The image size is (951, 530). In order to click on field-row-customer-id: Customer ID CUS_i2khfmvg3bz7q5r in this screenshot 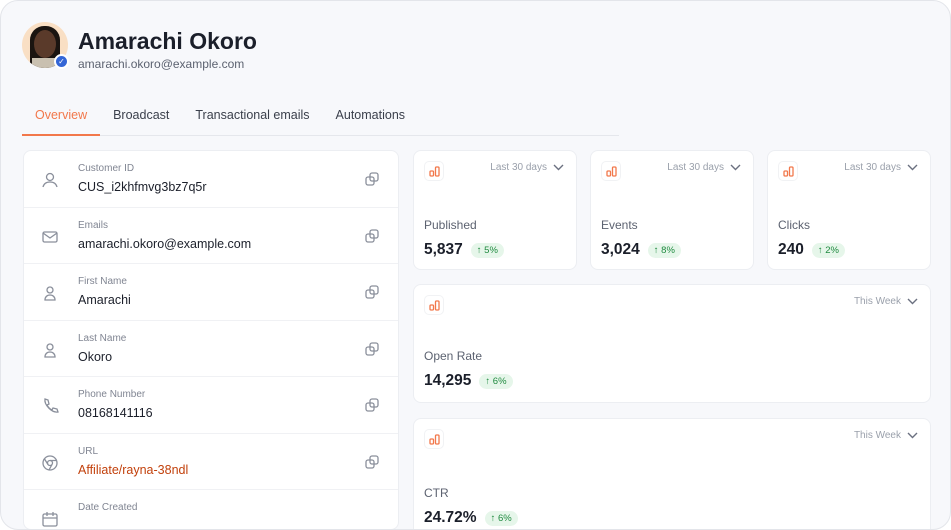, I will do `click(211, 179)`.